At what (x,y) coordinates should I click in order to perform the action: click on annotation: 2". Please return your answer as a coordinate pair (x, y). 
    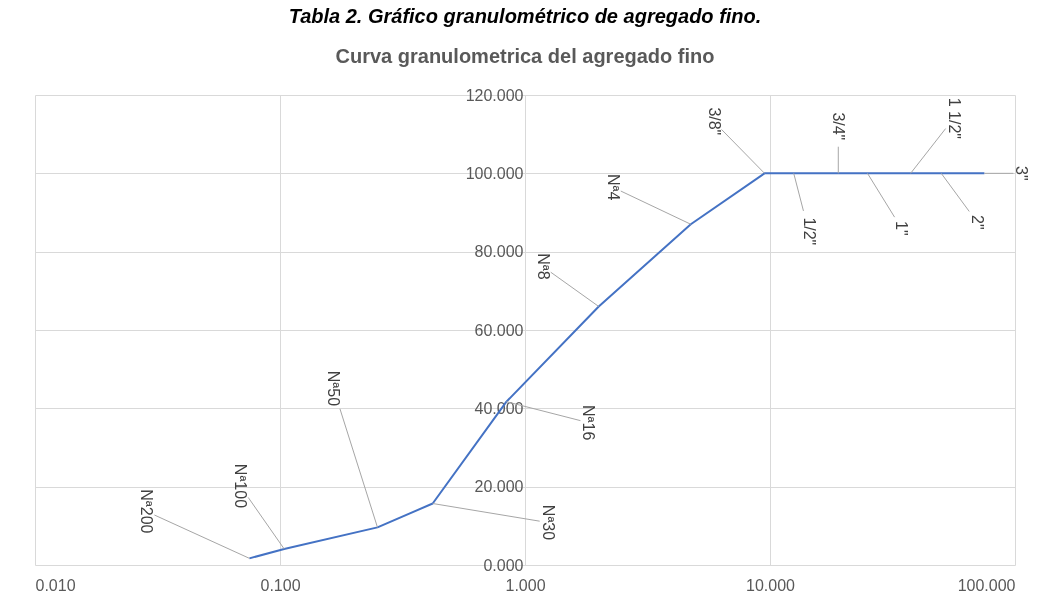
    Looking at the image, I should click on (978, 222).